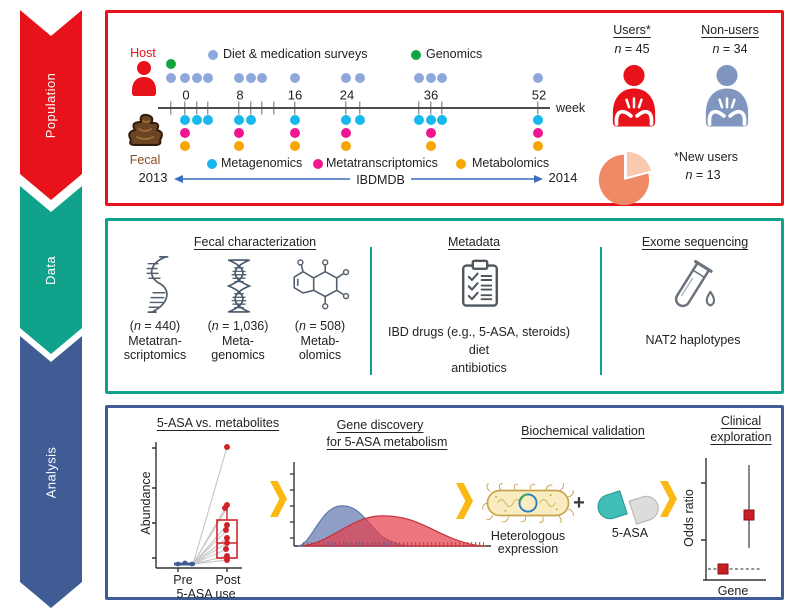 Image resolution: width=800 pixels, height=614 pixels. Describe the element at coordinates (695, 242) in the screenshot. I see `exome-sequencing-title: Exome sequencing` at that location.